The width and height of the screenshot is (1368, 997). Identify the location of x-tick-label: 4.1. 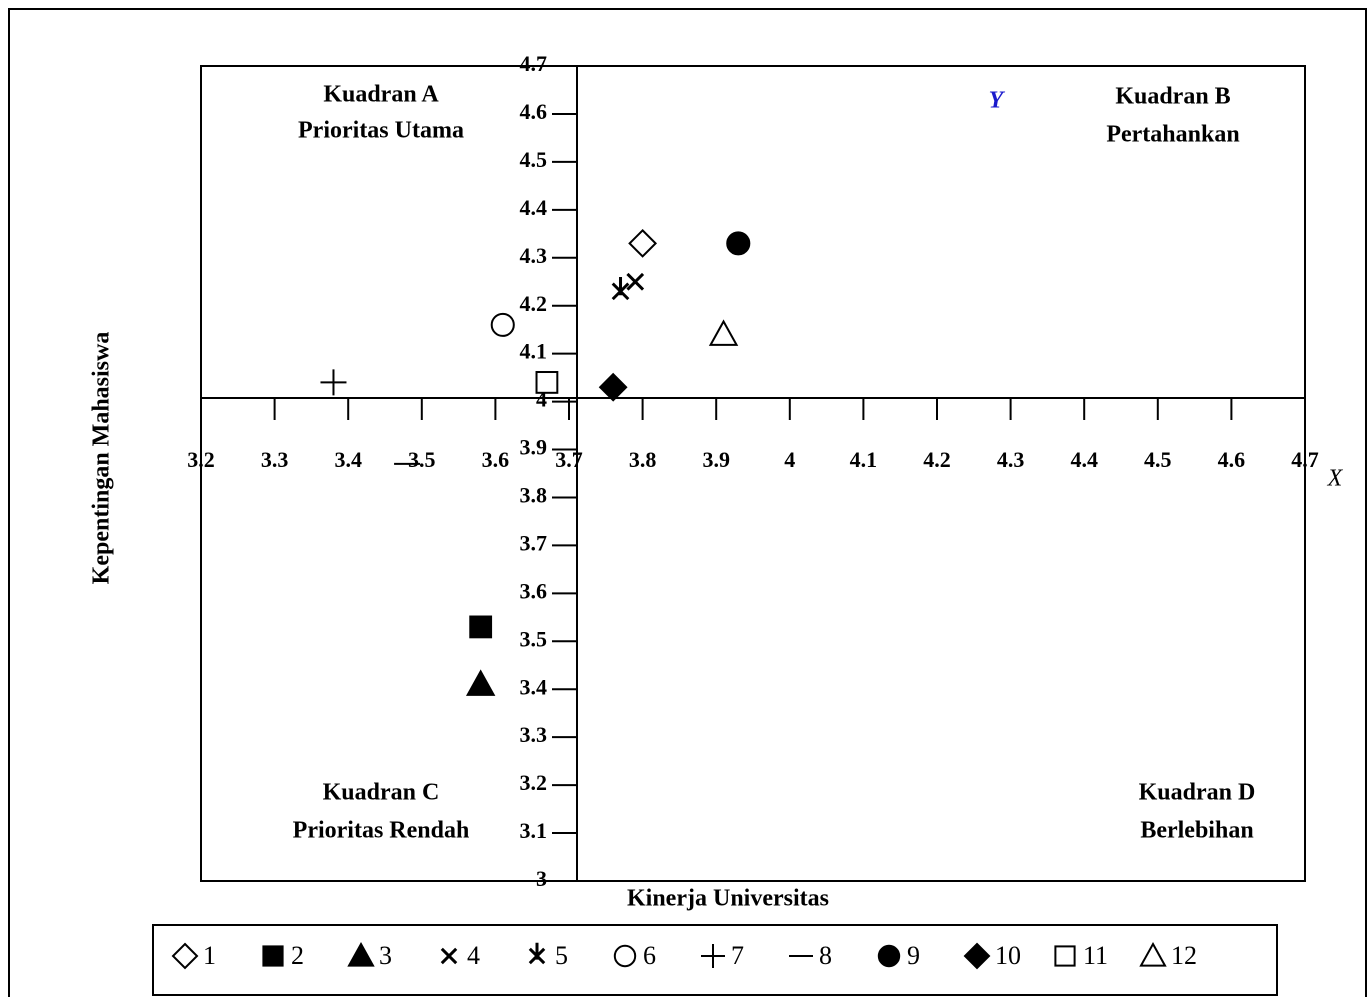
(864, 459).